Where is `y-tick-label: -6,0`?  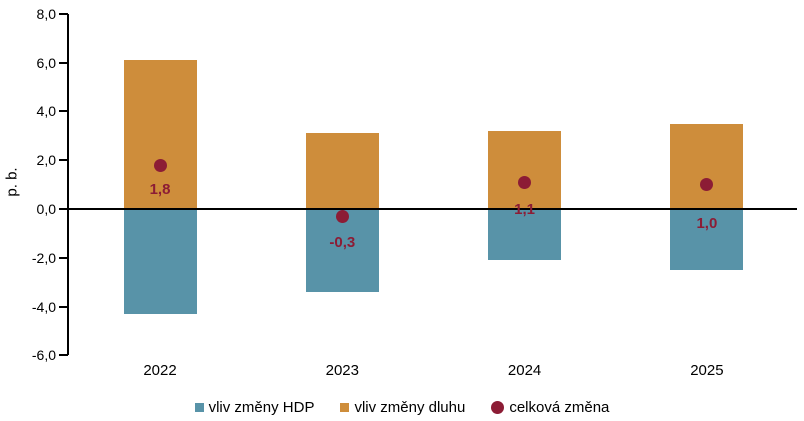
y-tick-label: -6,0 is located at coordinates (43, 355).